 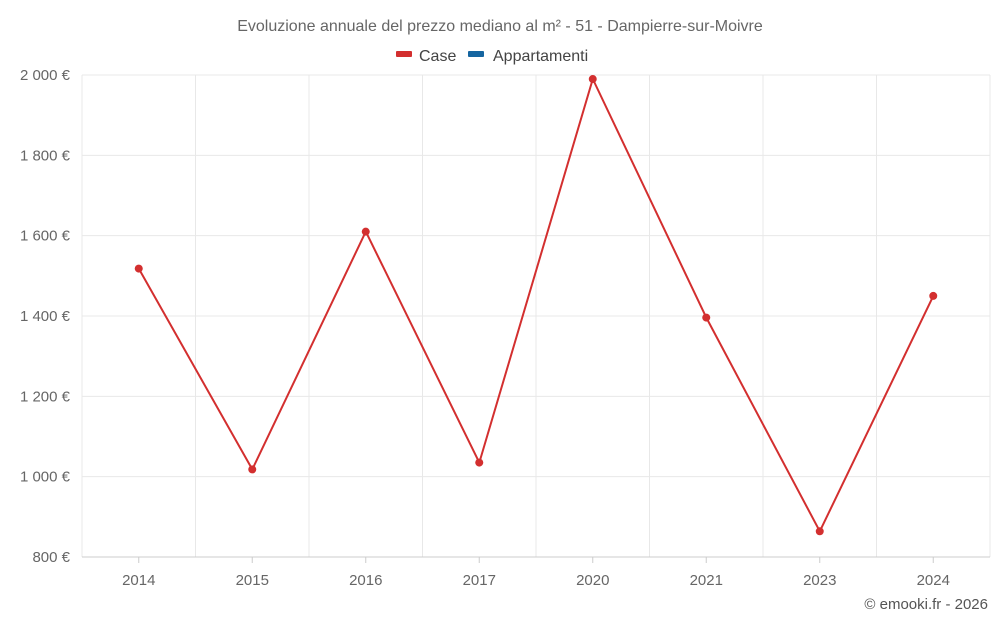 I want to click on y-tick-label: 1 000 €, so click(x=45, y=477).